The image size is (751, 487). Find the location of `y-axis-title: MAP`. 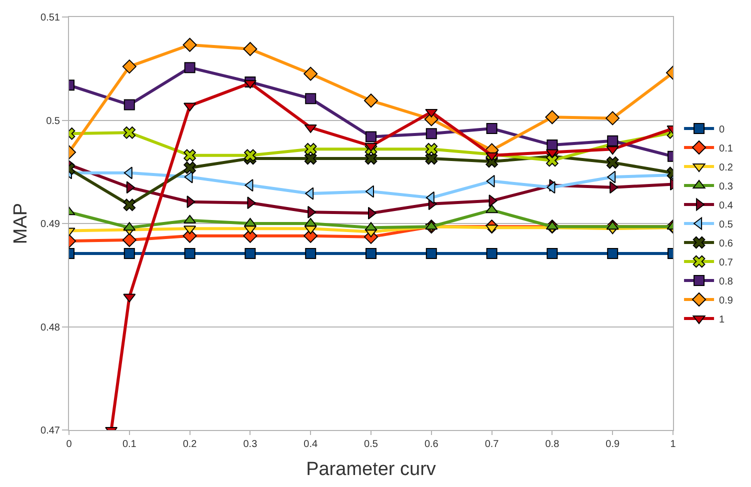

y-axis-title: MAP is located at coordinates (21, 223).